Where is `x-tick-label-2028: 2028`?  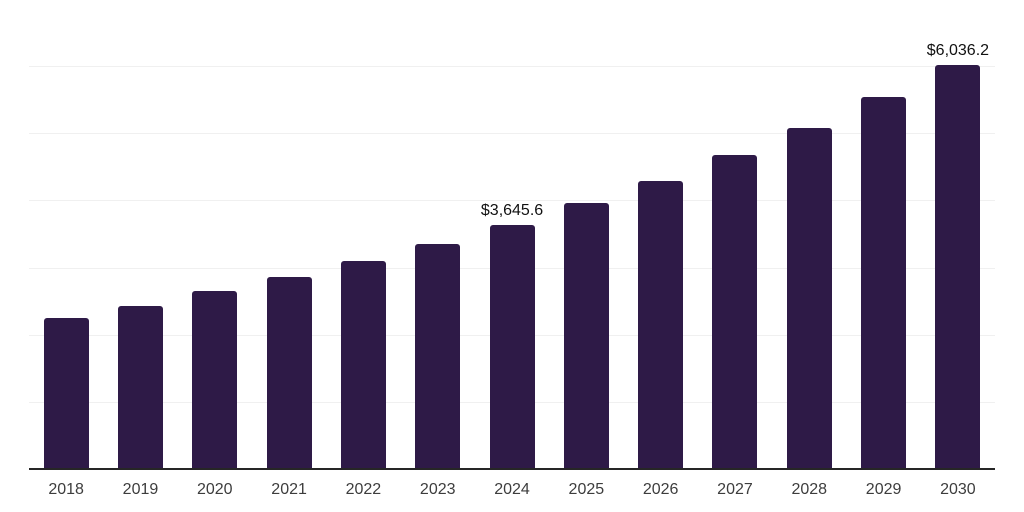 x-tick-label-2028: 2028 is located at coordinates (809, 489).